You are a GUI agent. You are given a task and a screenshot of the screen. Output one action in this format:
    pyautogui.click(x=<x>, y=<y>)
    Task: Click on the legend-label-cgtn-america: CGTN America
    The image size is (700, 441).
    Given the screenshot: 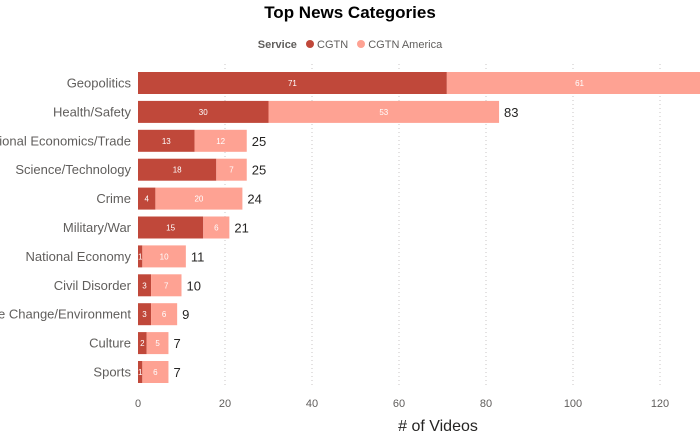 What is the action you would take?
    pyautogui.click(x=405, y=45)
    